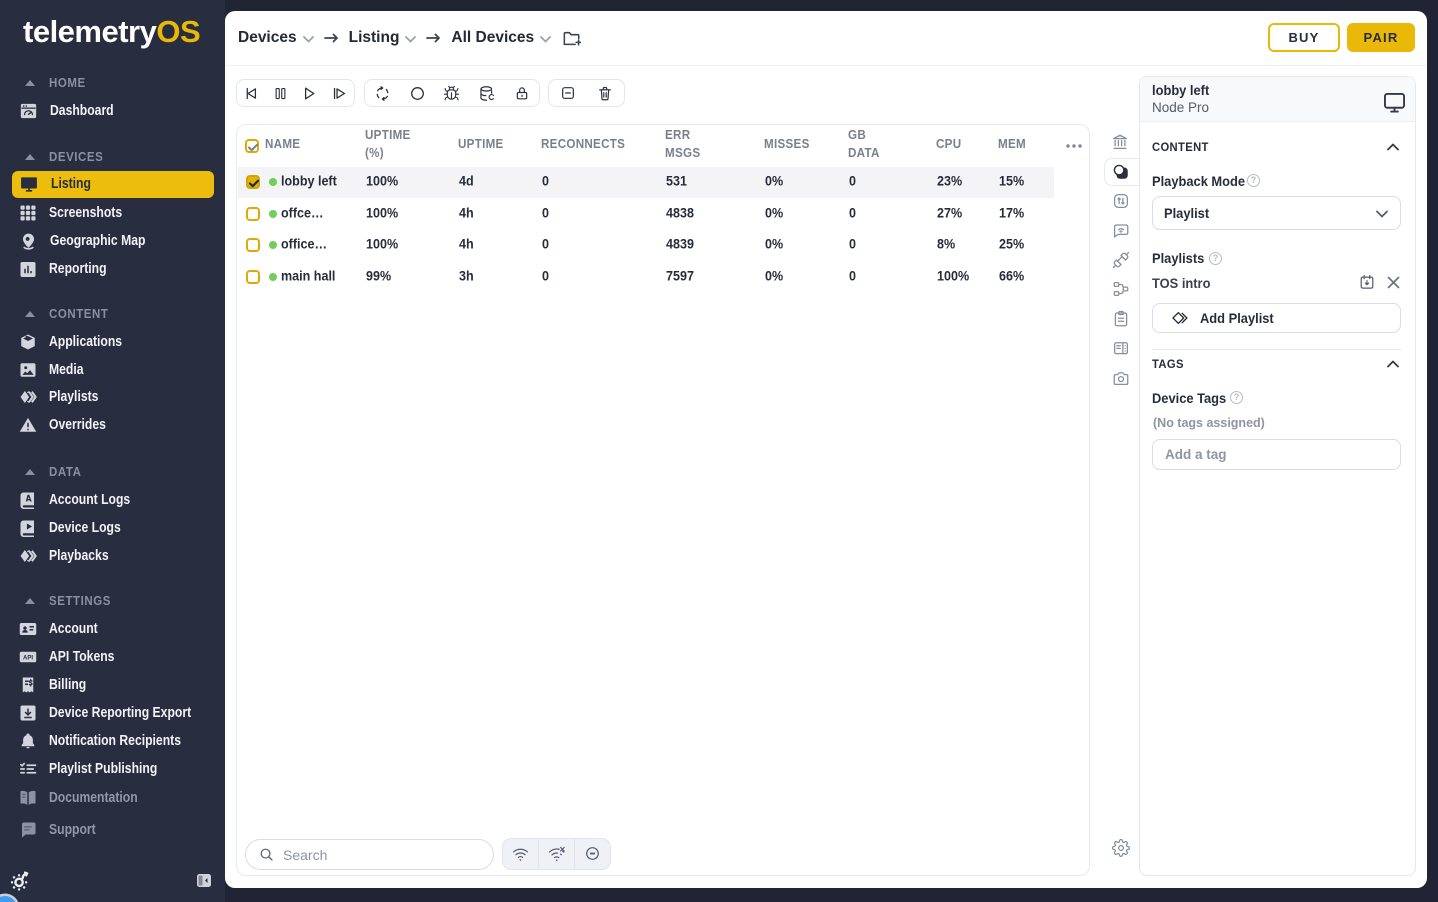 The width and height of the screenshot is (1438, 902). Describe the element at coordinates (28, 659) in the screenshot. I see `svg-text: API` at that location.